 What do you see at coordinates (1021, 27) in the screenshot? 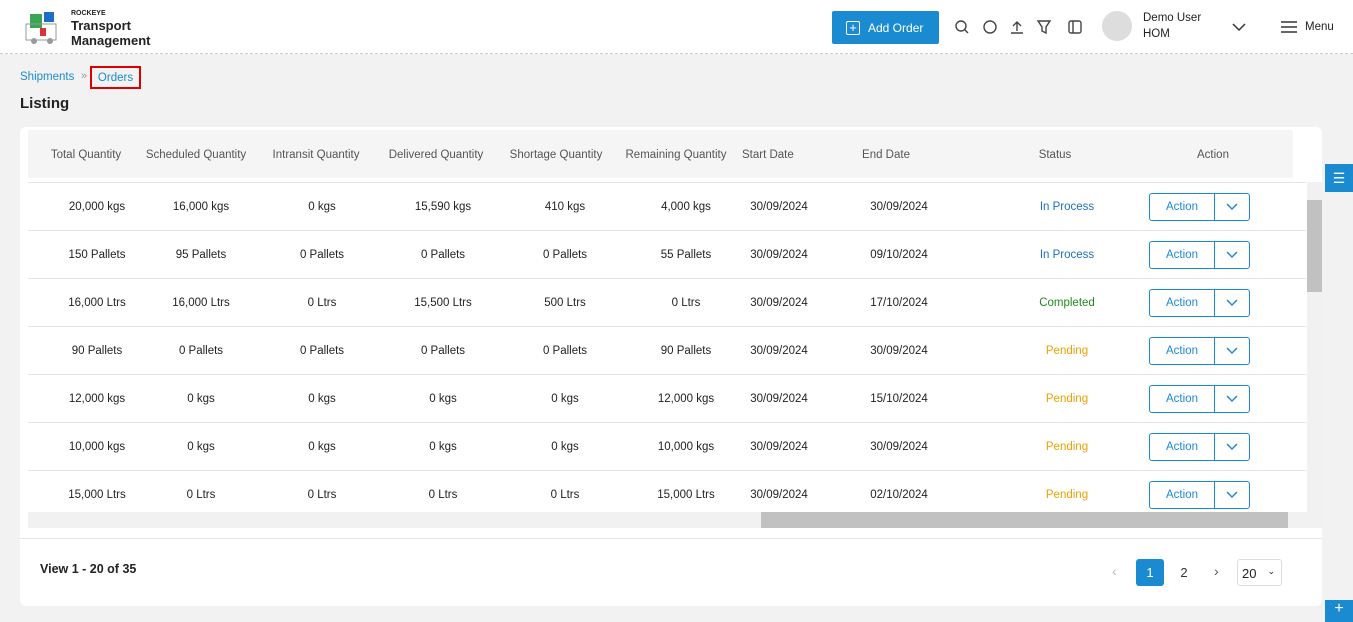
I see `toolbar-icons` at bounding box center [1021, 27].